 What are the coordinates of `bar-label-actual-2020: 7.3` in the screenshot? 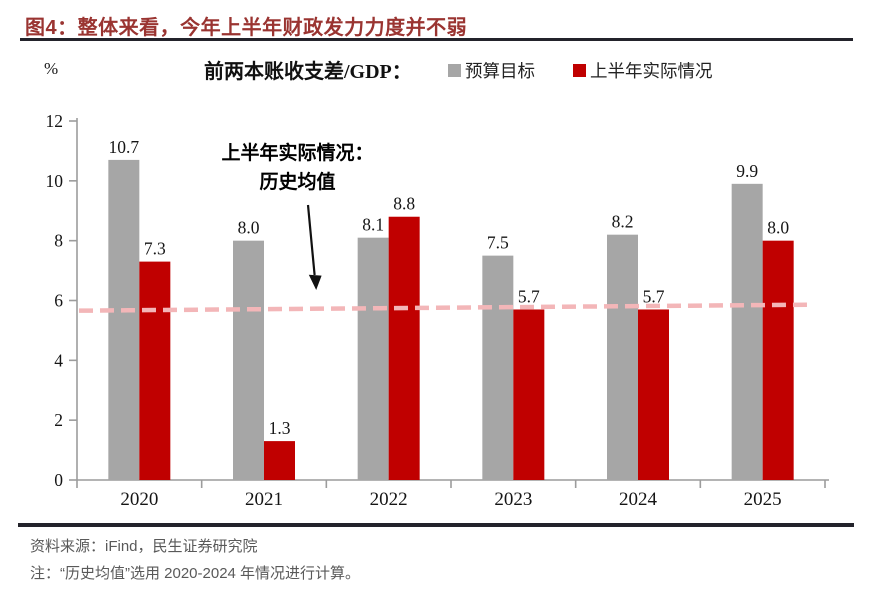 It's located at (155, 249).